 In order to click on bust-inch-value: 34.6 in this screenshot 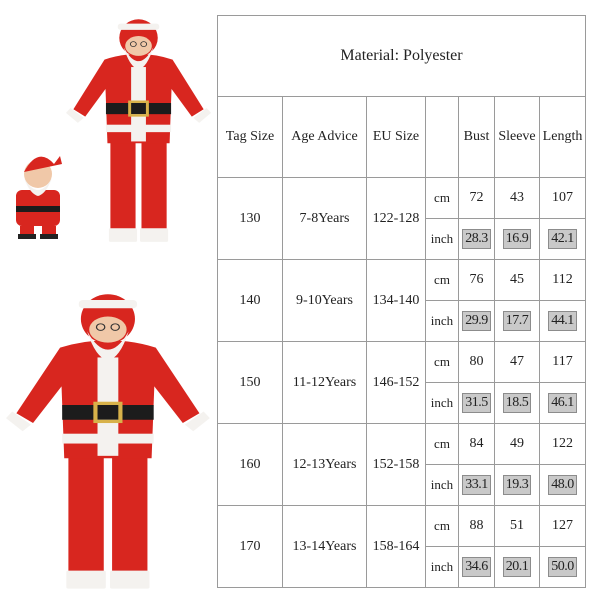, I will do `click(476, 567)`.